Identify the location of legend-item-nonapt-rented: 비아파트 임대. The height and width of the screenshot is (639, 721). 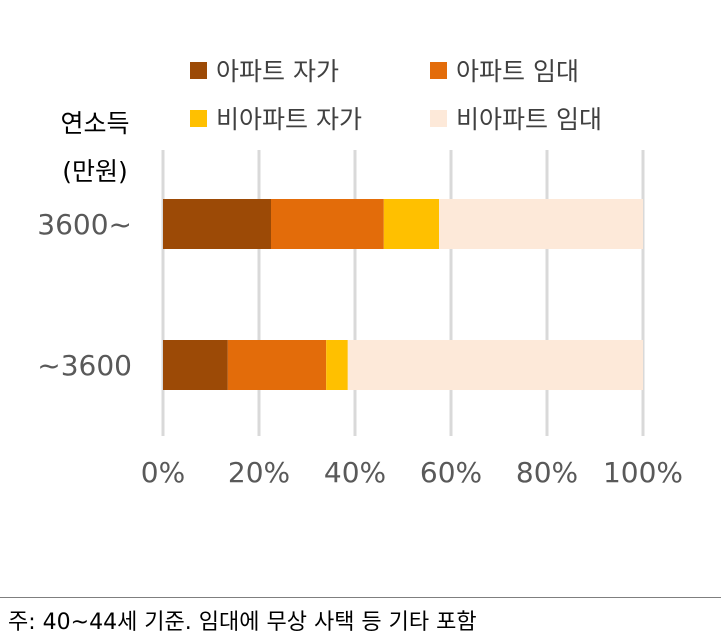
(516, 118).